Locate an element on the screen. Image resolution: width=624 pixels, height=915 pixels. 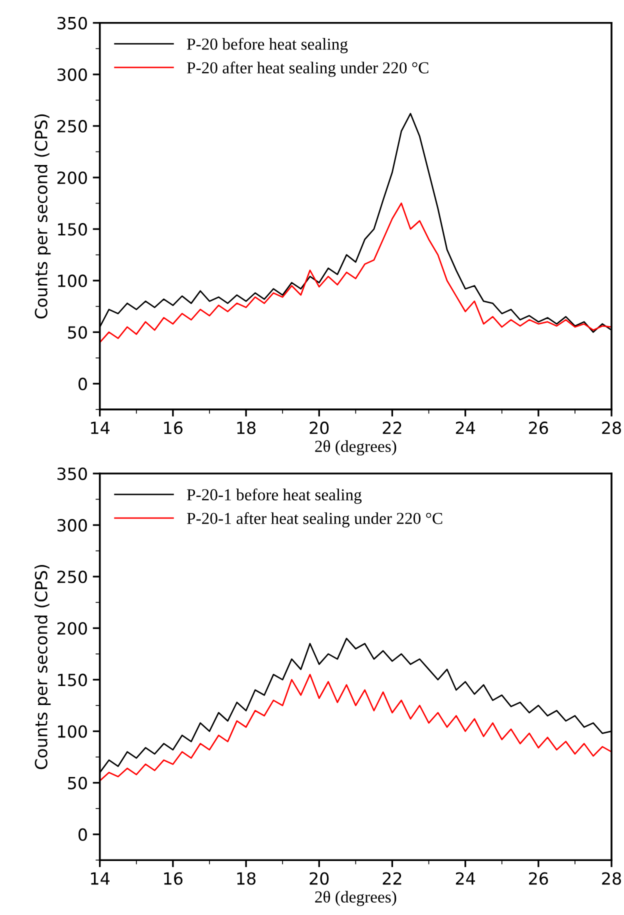
legend-label: P-20-1 before heat sealing is located at coordinates (274, 496).